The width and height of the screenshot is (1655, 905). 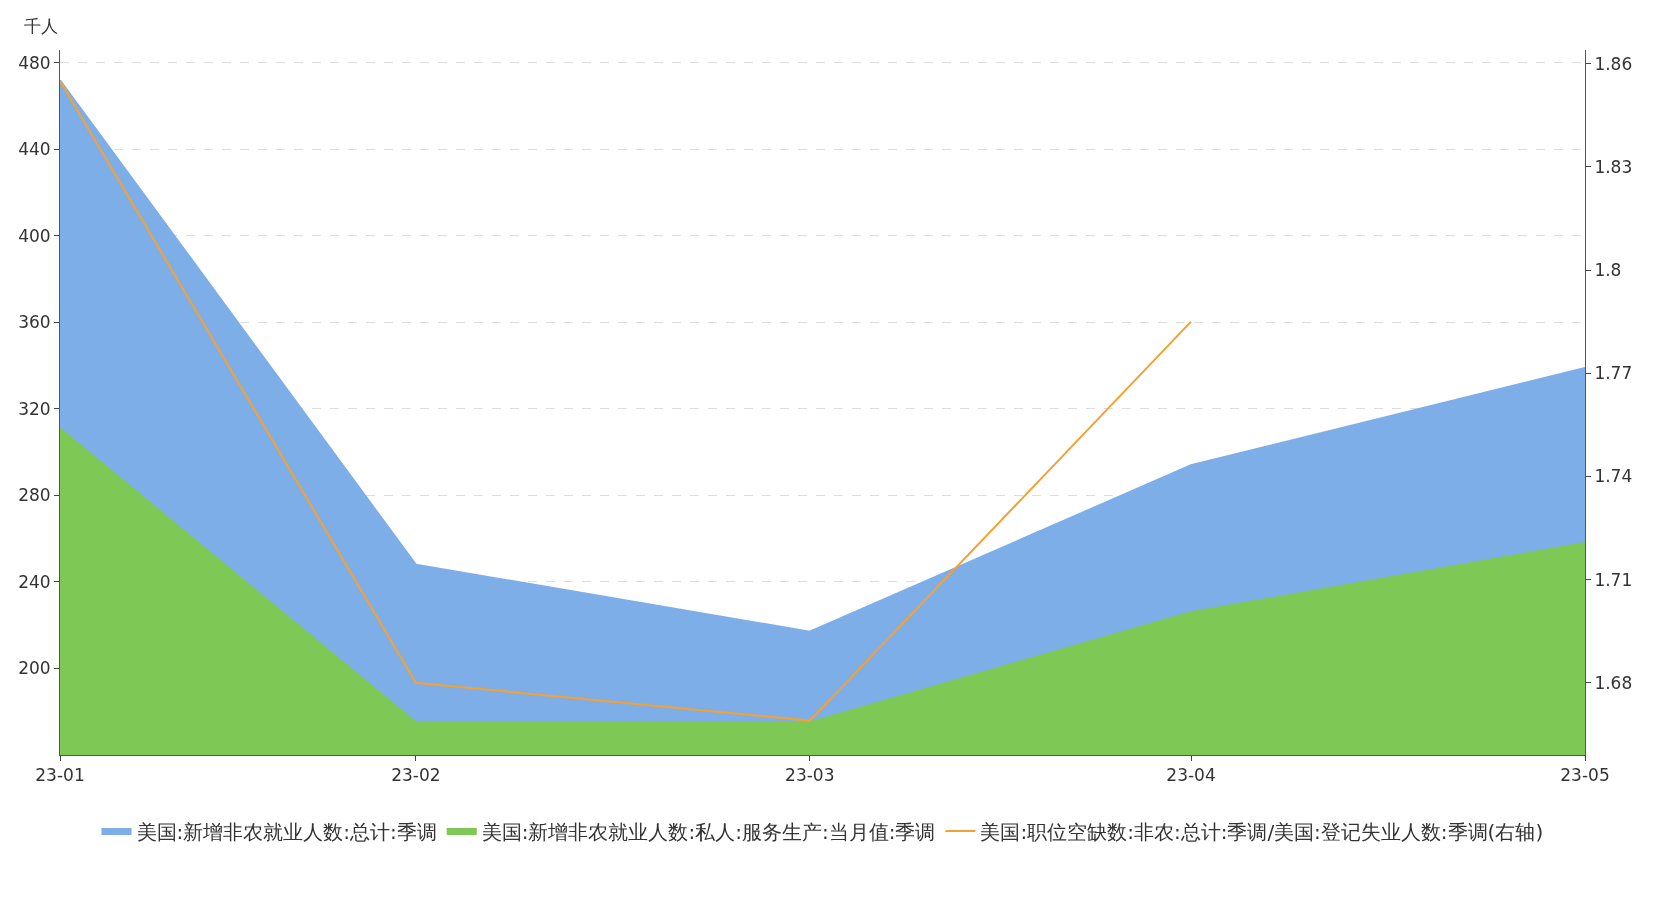 What do you see at coordinates (34, 495) in the screenshot?
I see `y-tick-label: 280` at bounding box center [34, 495].